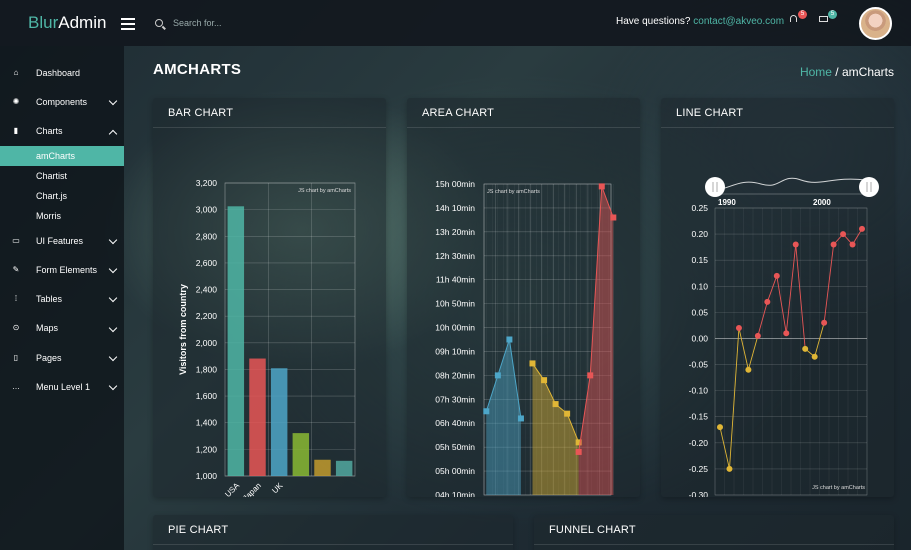  I want to click on sidebar-item-components: ✺ Components, so click(62, 101).